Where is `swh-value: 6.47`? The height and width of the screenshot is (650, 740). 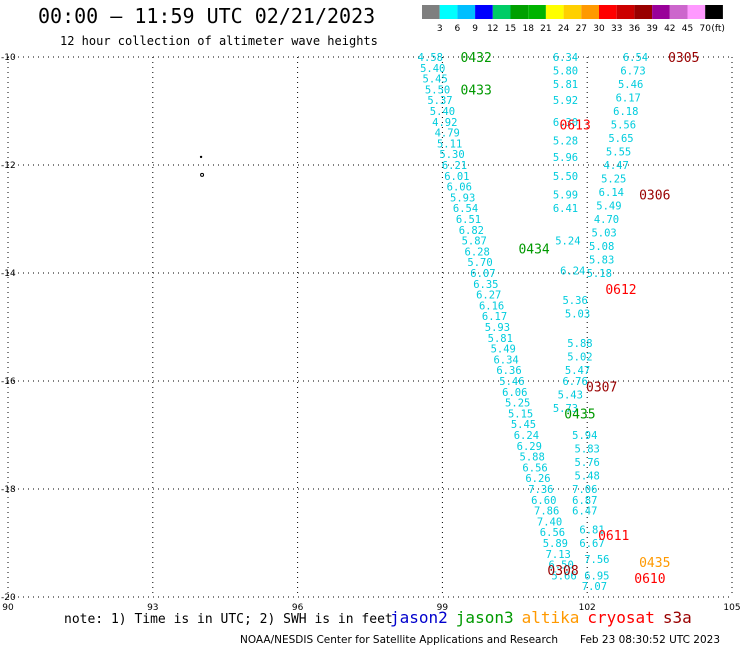
swh-value: 6.47 is located at coordinates (584, 512).